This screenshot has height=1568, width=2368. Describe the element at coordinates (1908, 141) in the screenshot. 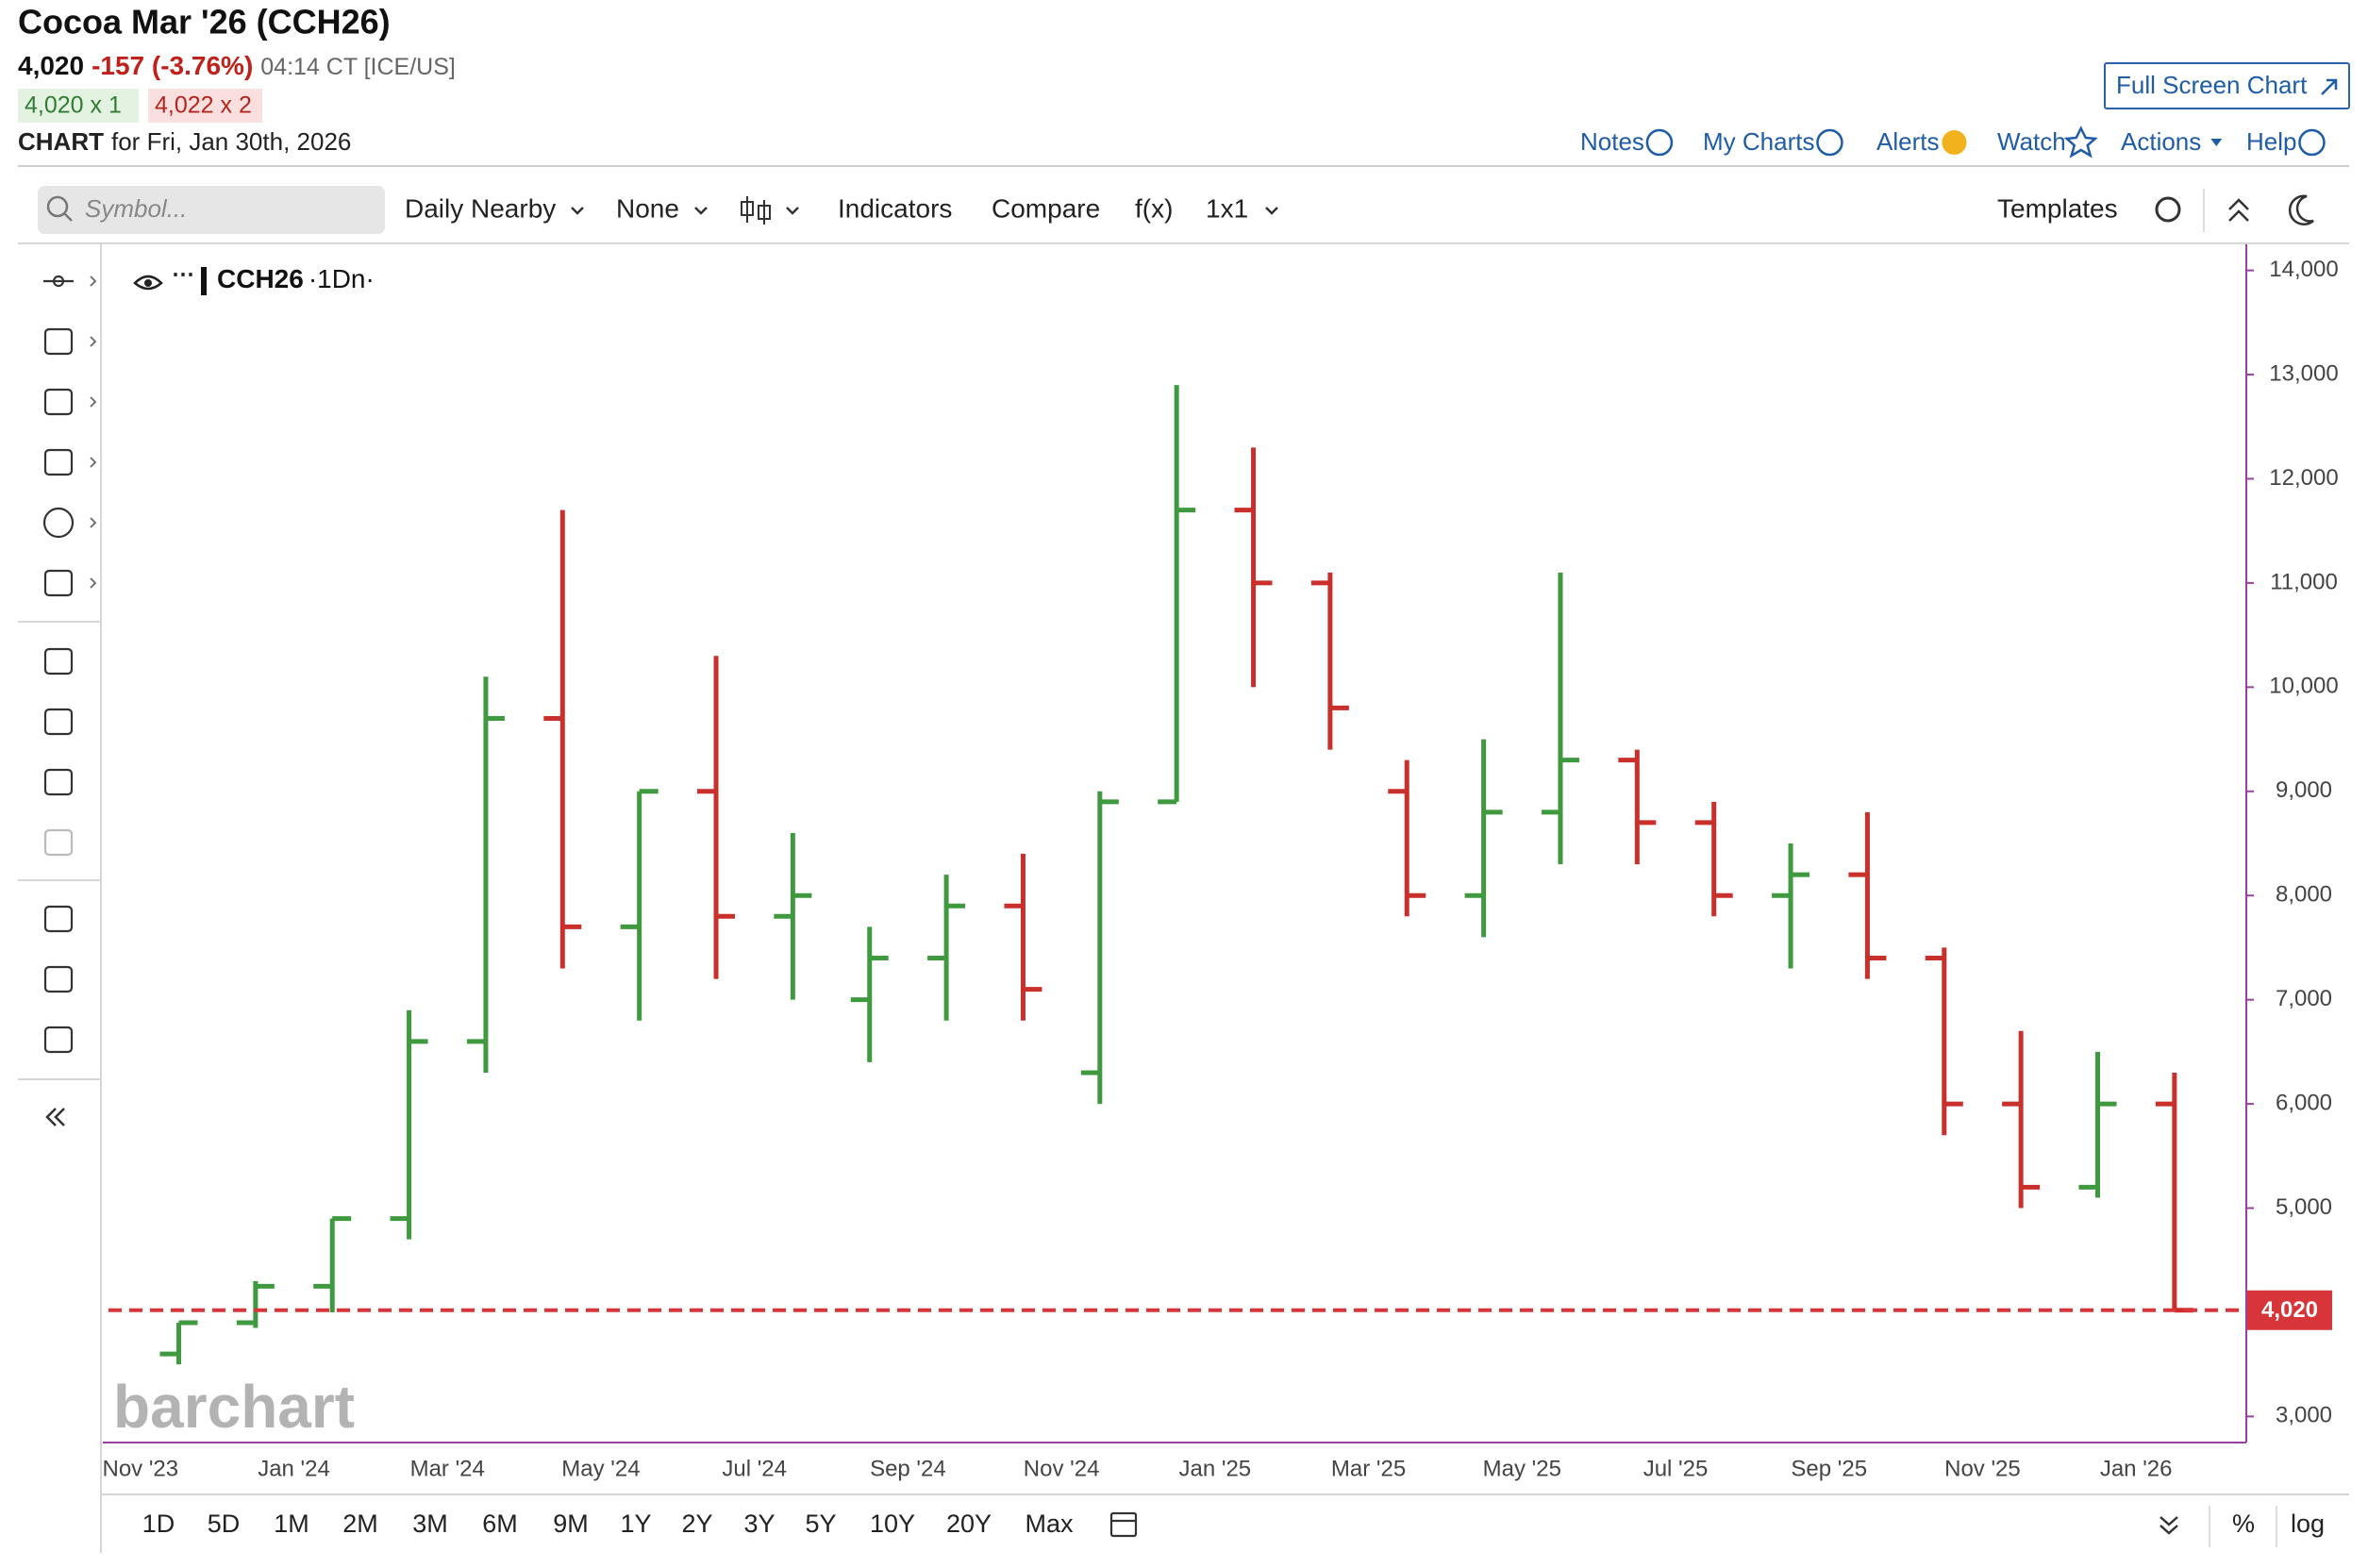

I see `header-link: Alerts` at that location.